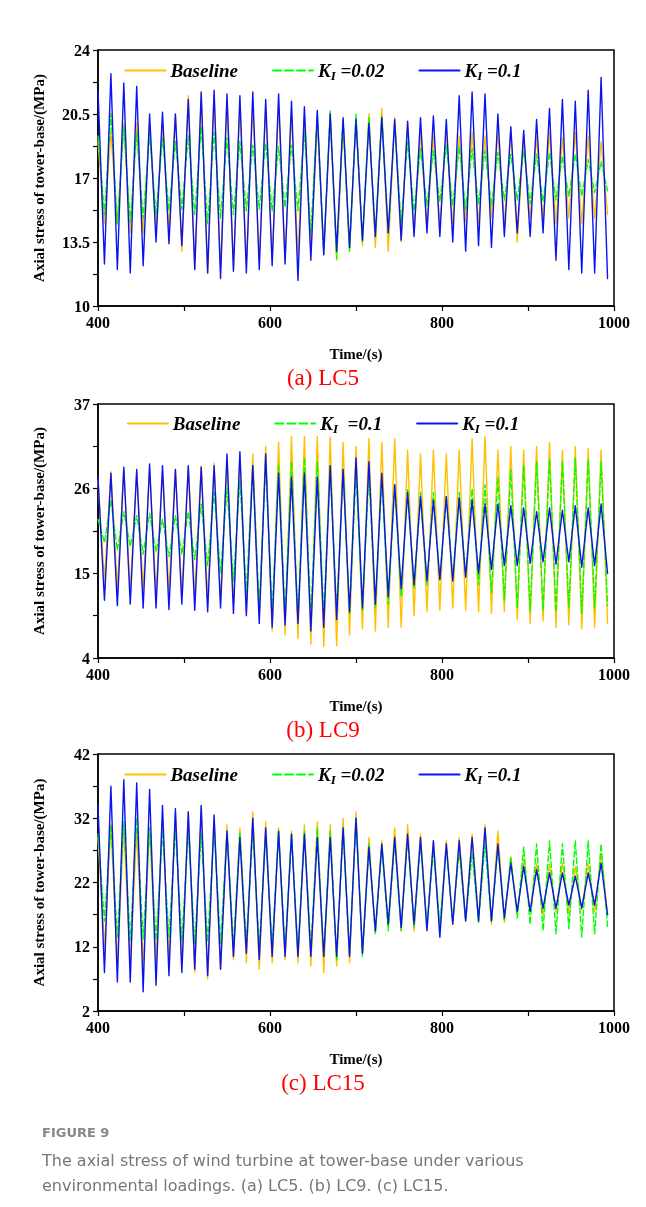 The height and width of the screenshot is (1207, 646). I want to click on y-tick-label: 24, so click(82, 50).